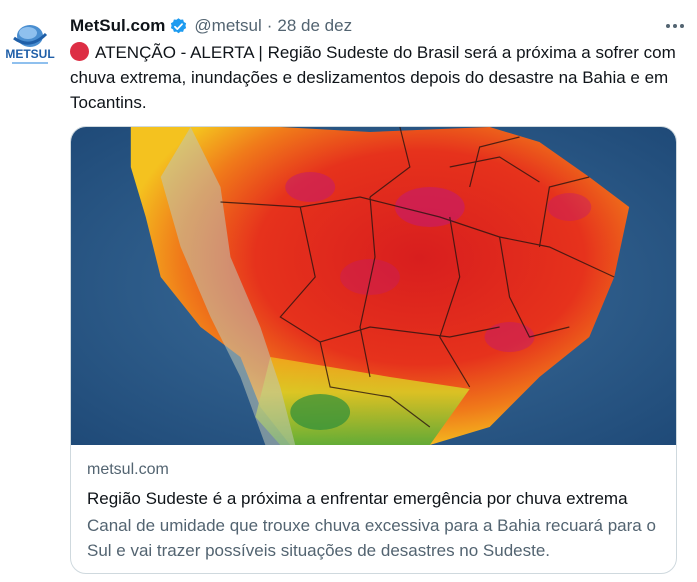  What do you see at coordinates (178, 26) in the screenshot?
I see `verified-badge-icon` at bounding box center [178, 26].